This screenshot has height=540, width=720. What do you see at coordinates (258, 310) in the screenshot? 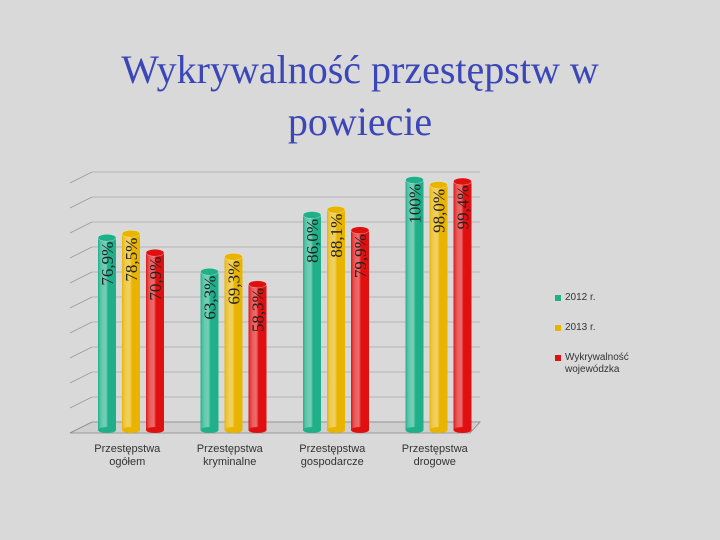
I see `bar-data-label: 58,3%` at bounding box center [258, 310].